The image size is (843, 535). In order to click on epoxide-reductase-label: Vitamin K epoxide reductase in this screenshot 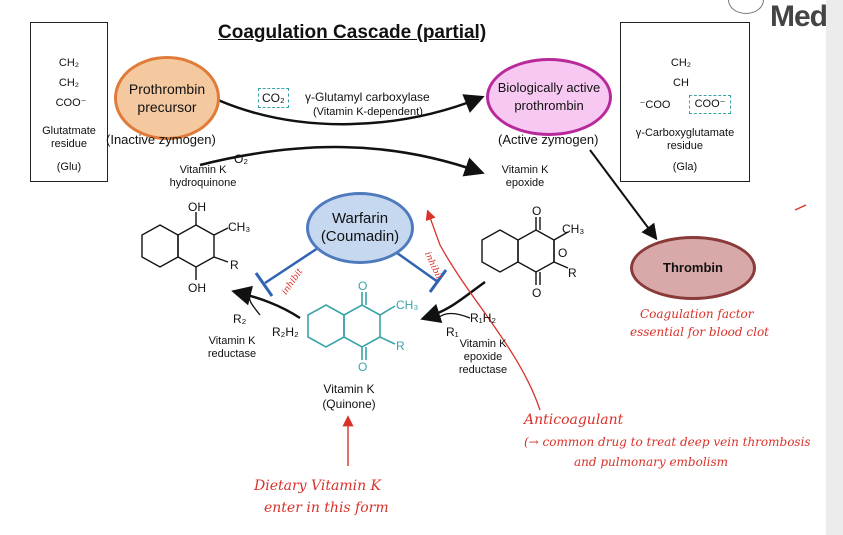, I will do `click(483, 357)`.